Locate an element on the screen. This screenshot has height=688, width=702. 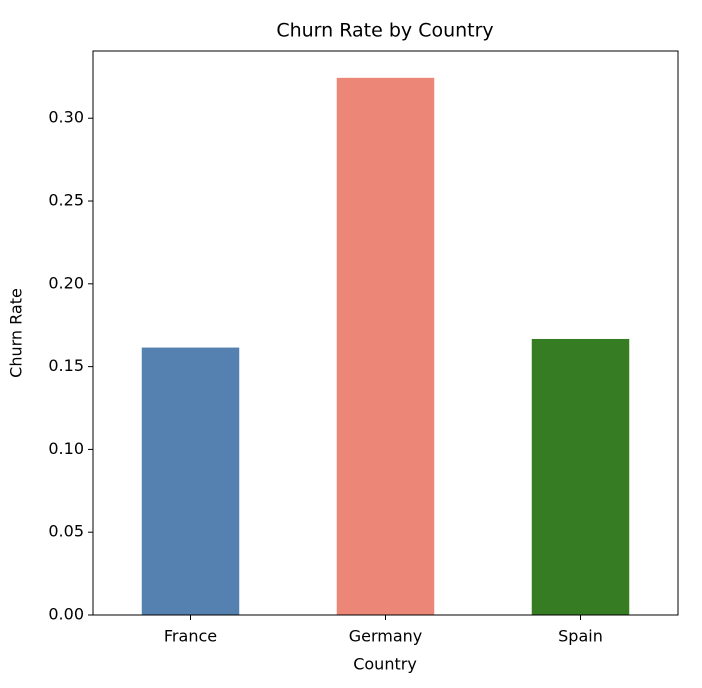
x-tick-label: Spain is located at coordinates (580, 636).